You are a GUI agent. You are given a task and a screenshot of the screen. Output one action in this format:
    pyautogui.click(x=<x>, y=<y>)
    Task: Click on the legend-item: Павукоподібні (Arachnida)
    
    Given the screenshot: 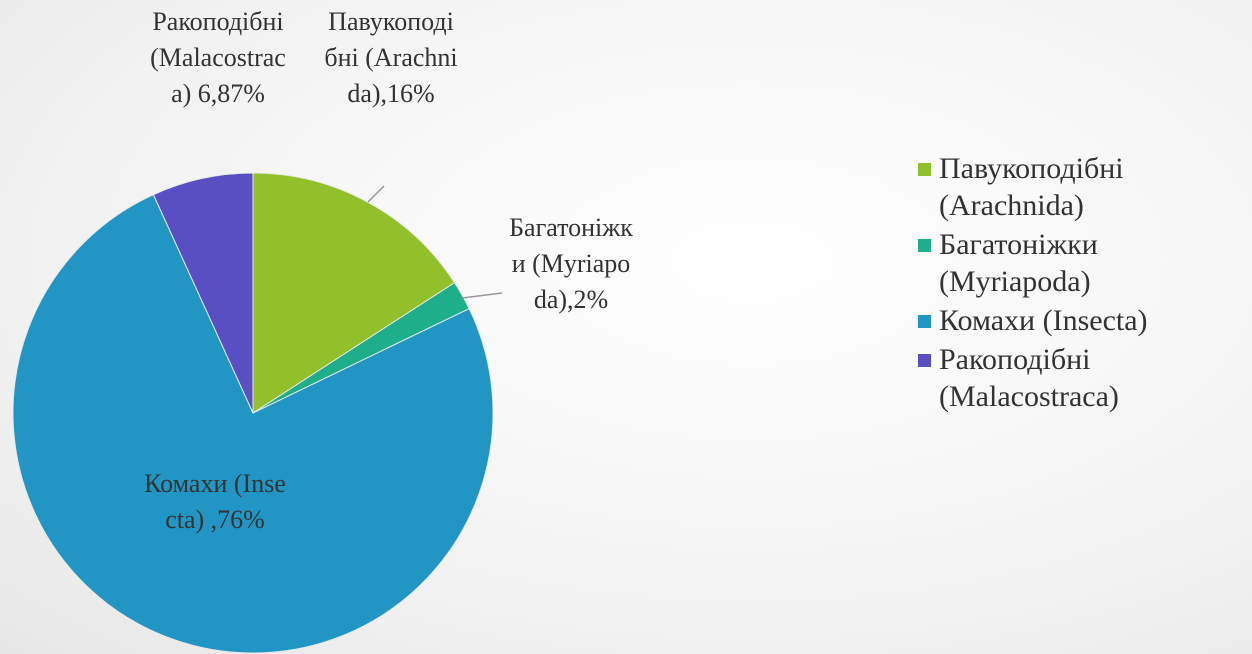 What is the action you would take?
    pyautogui.click(x=1083, y=187)
    